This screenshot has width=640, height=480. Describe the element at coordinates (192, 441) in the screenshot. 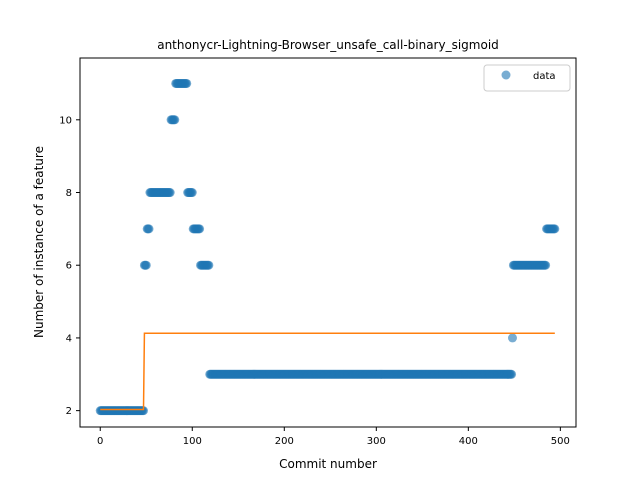

I see `x-tick-label: 100` at that location.